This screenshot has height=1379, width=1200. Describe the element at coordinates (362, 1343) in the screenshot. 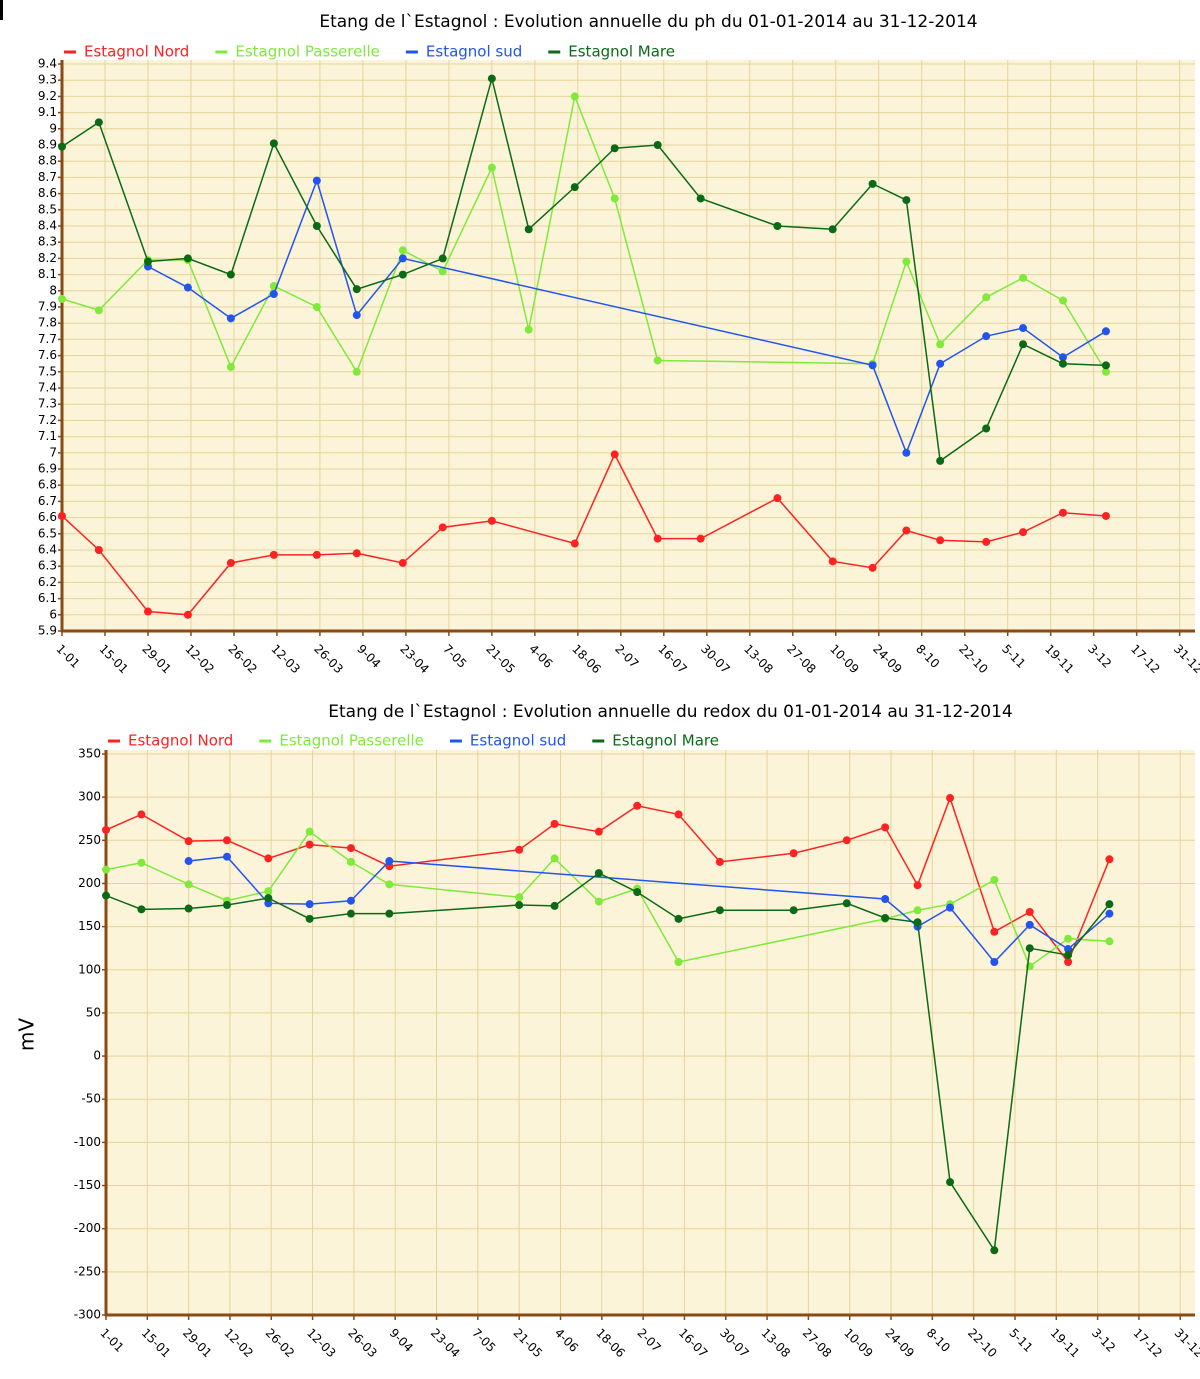

I see `x-tick-label: 26-03` at that location.